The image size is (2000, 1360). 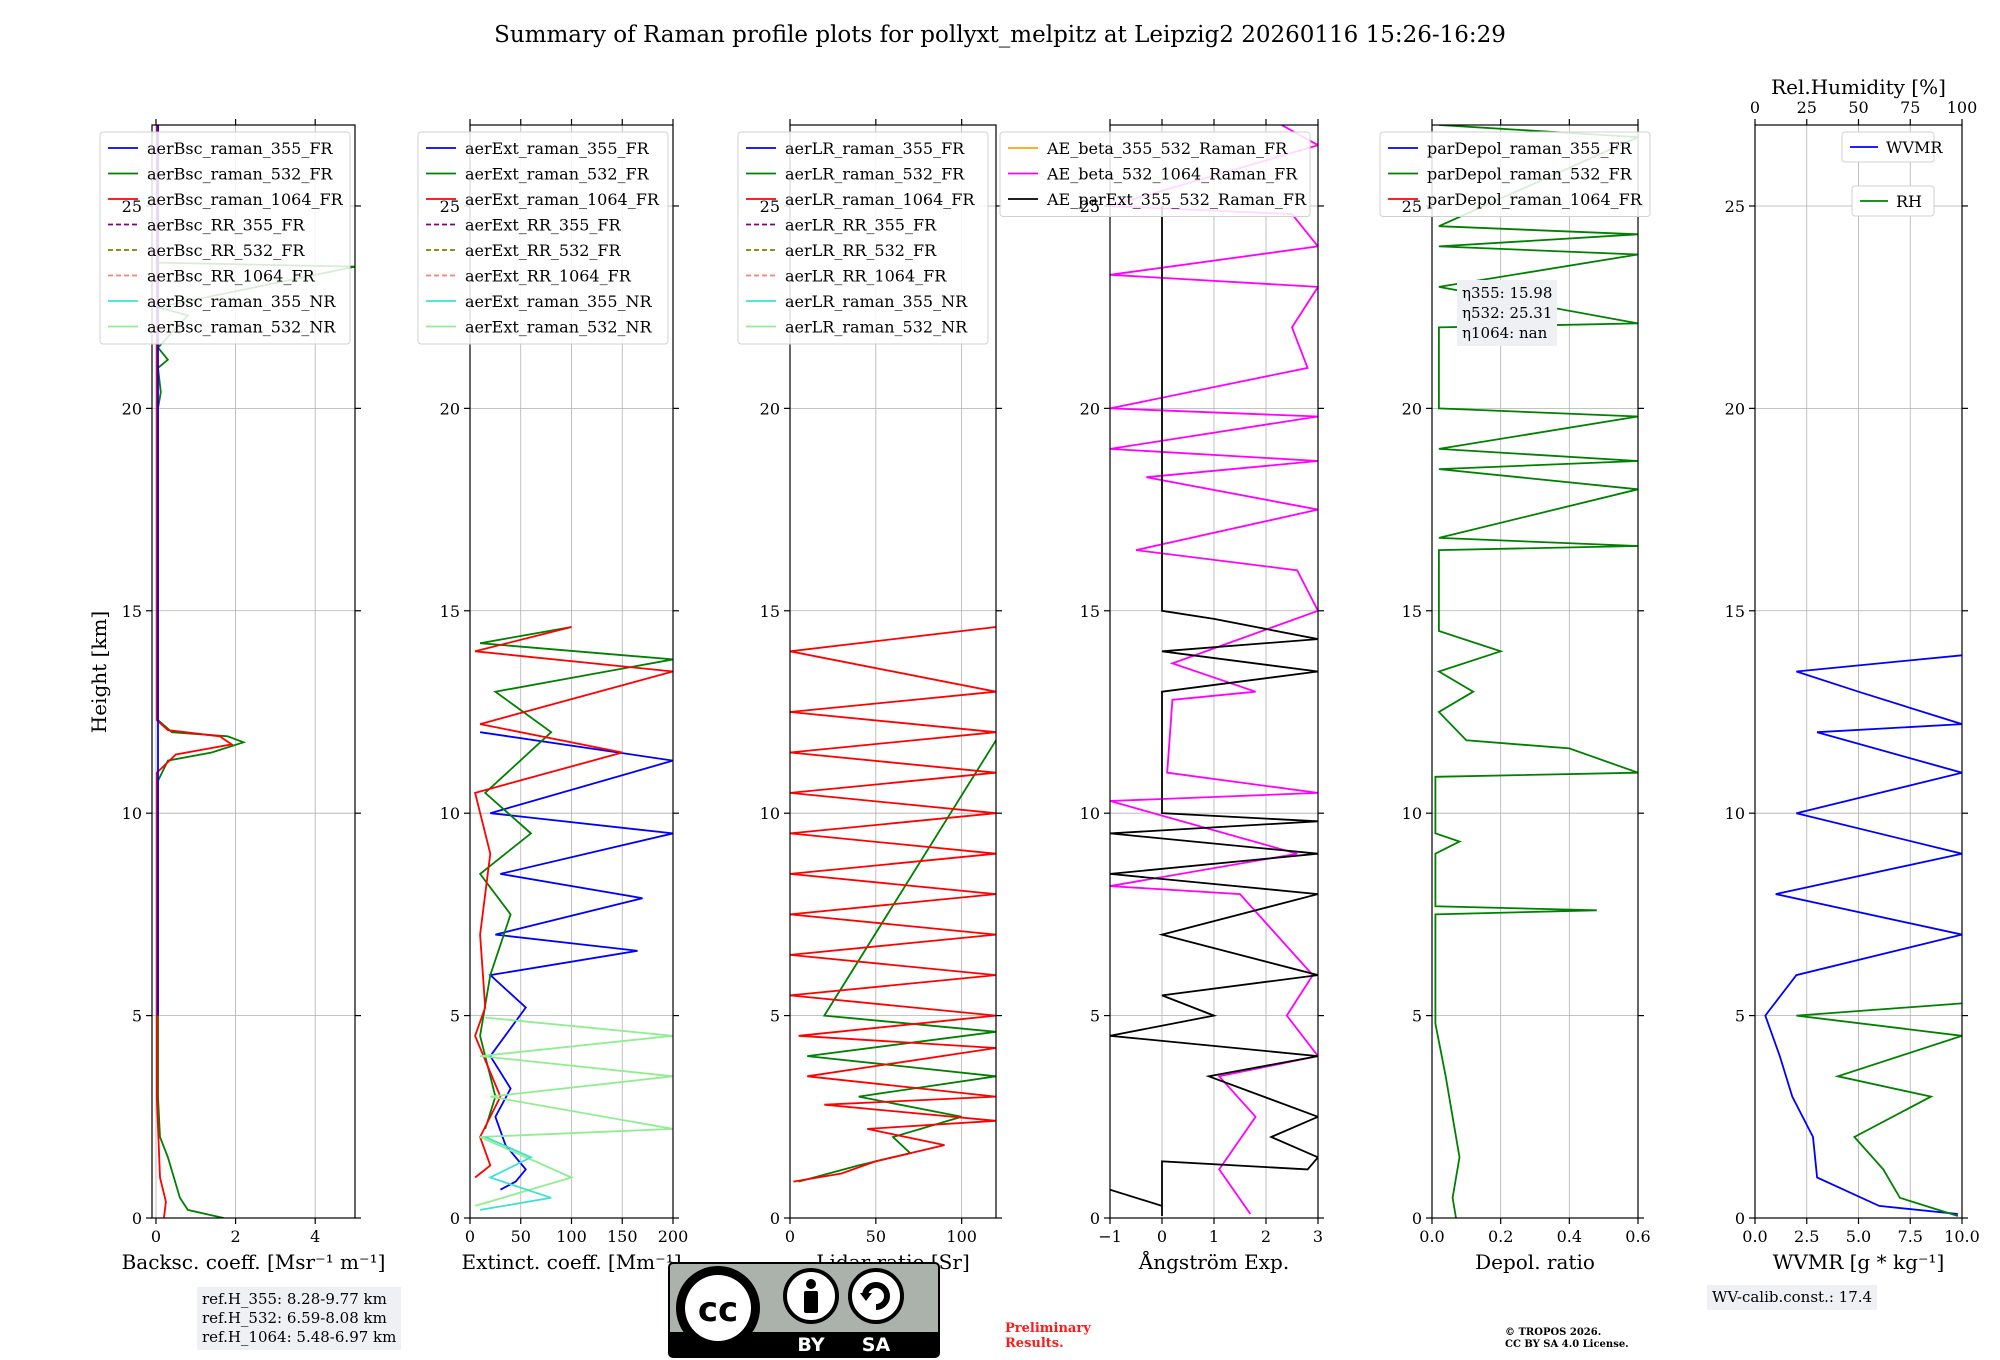 What do you see at coordinates (571, 1262) in the screenshot?
I see `x-axis-label: Extinct. coeff. [Mm⁻¹]` at bounding box center [571, 1262].